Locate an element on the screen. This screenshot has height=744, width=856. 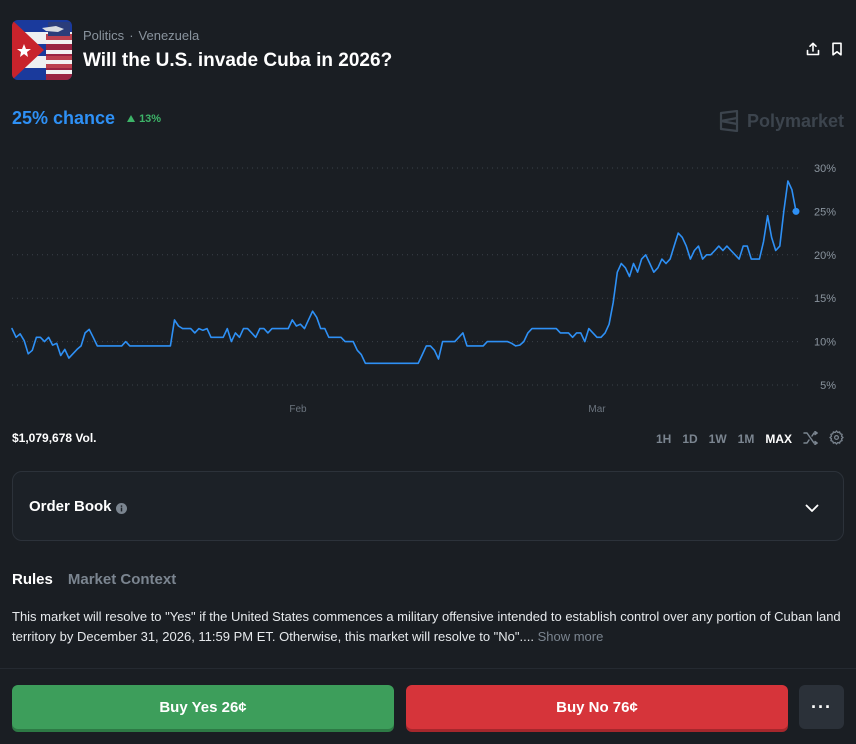
show-more-link: Show more is located at coordinates (570, 636).